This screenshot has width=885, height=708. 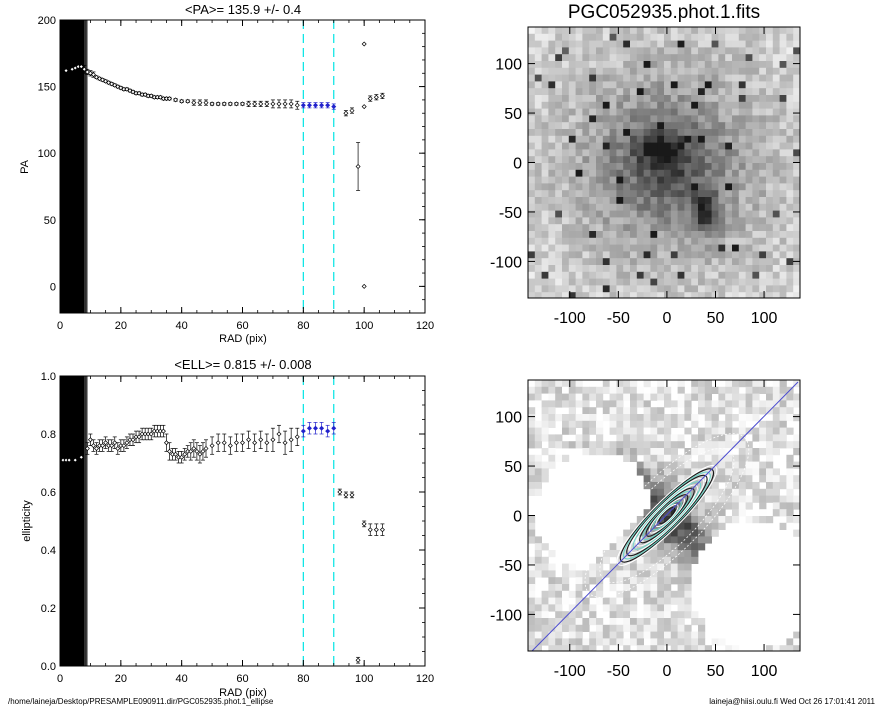 What do you see at coordinates (47, 21) in the screenshot?
I see `y-tick-label: 200` at bounding box center [47, 21].